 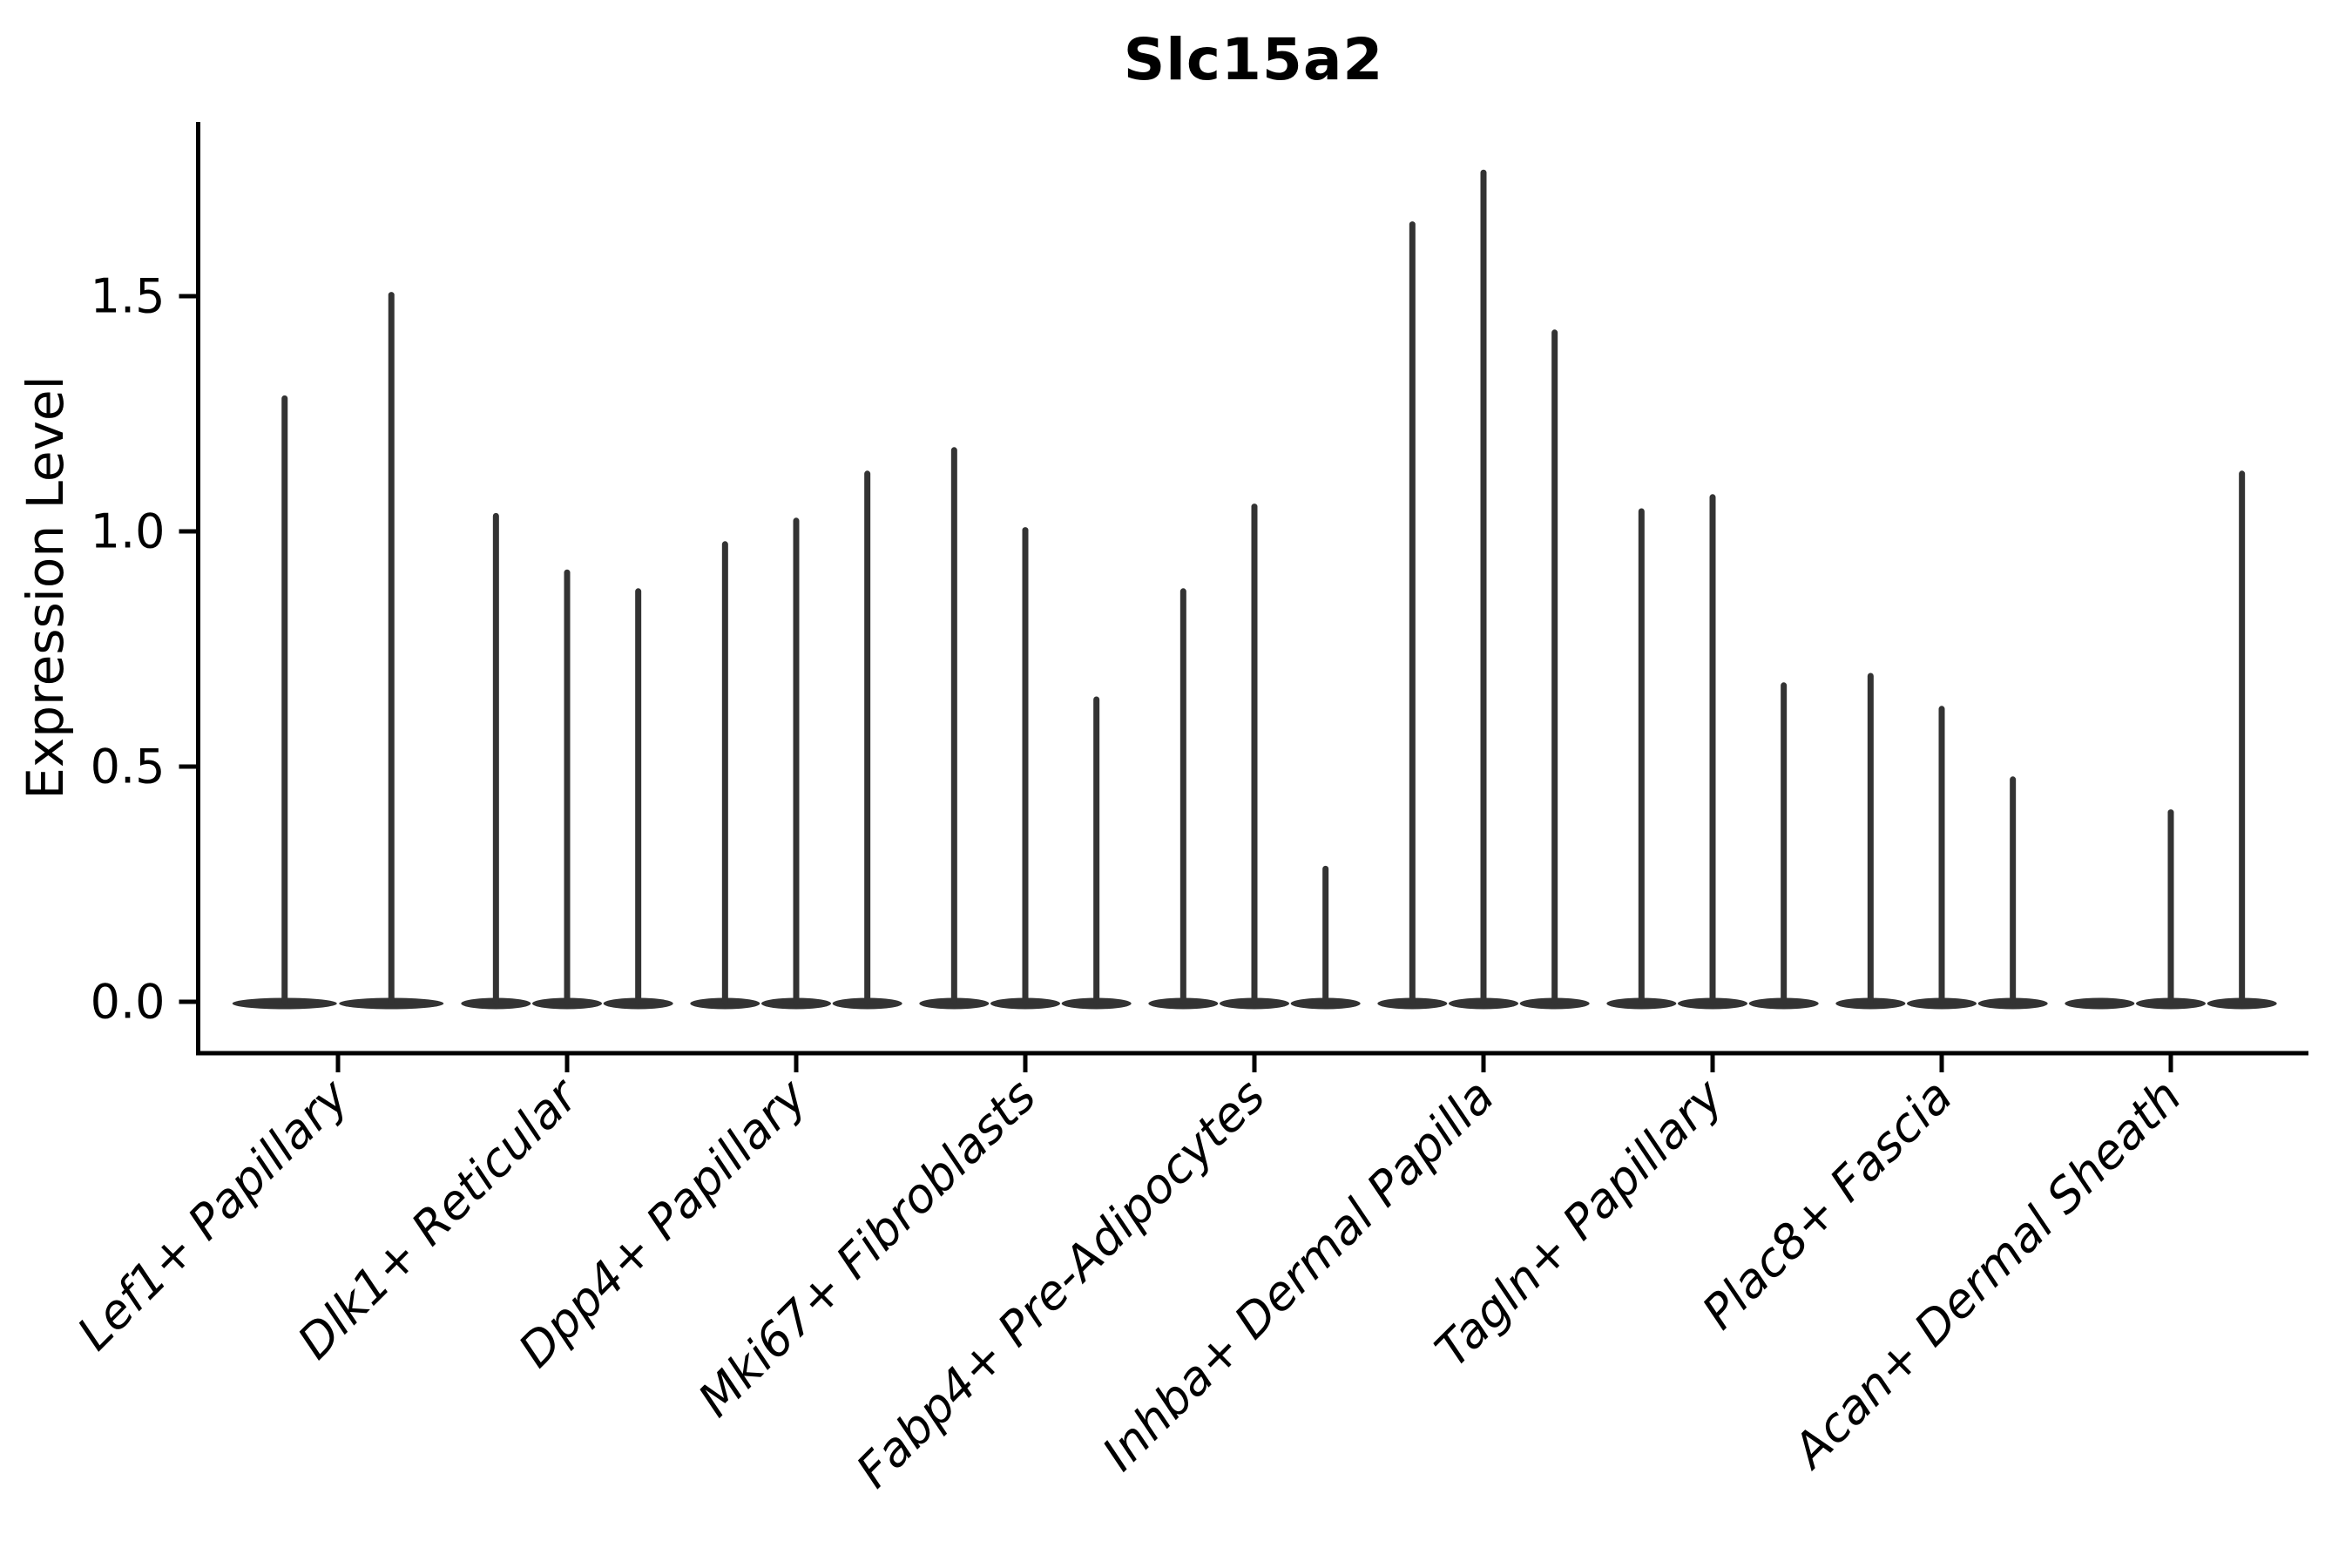 I want to click on violin-body, so click(x=2100, y=1004).